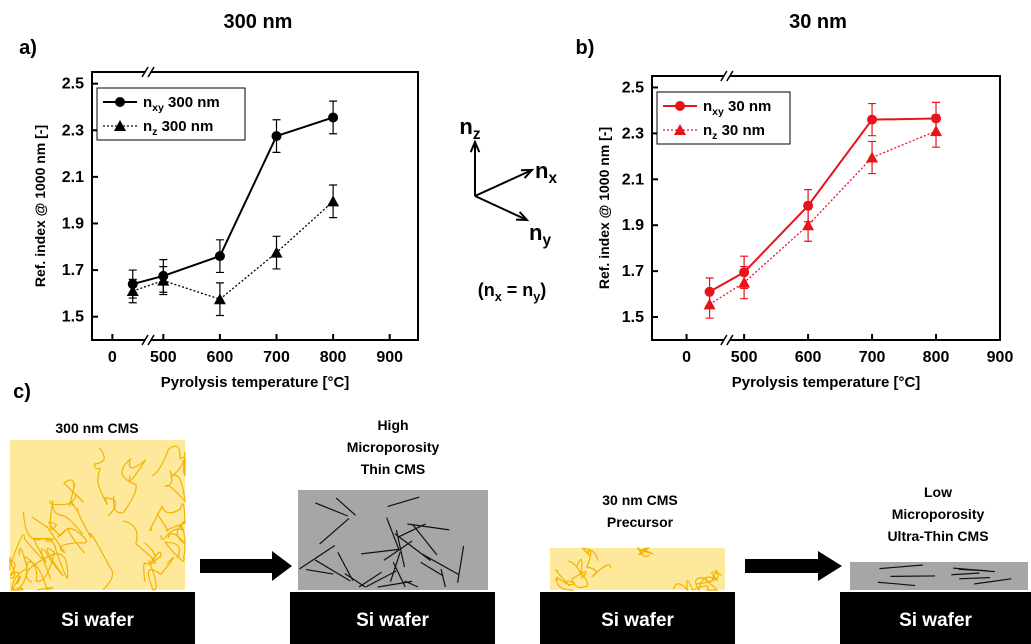 The image size is (1031, 644). I want to click on stage-caption: Low, so click(938, 492).